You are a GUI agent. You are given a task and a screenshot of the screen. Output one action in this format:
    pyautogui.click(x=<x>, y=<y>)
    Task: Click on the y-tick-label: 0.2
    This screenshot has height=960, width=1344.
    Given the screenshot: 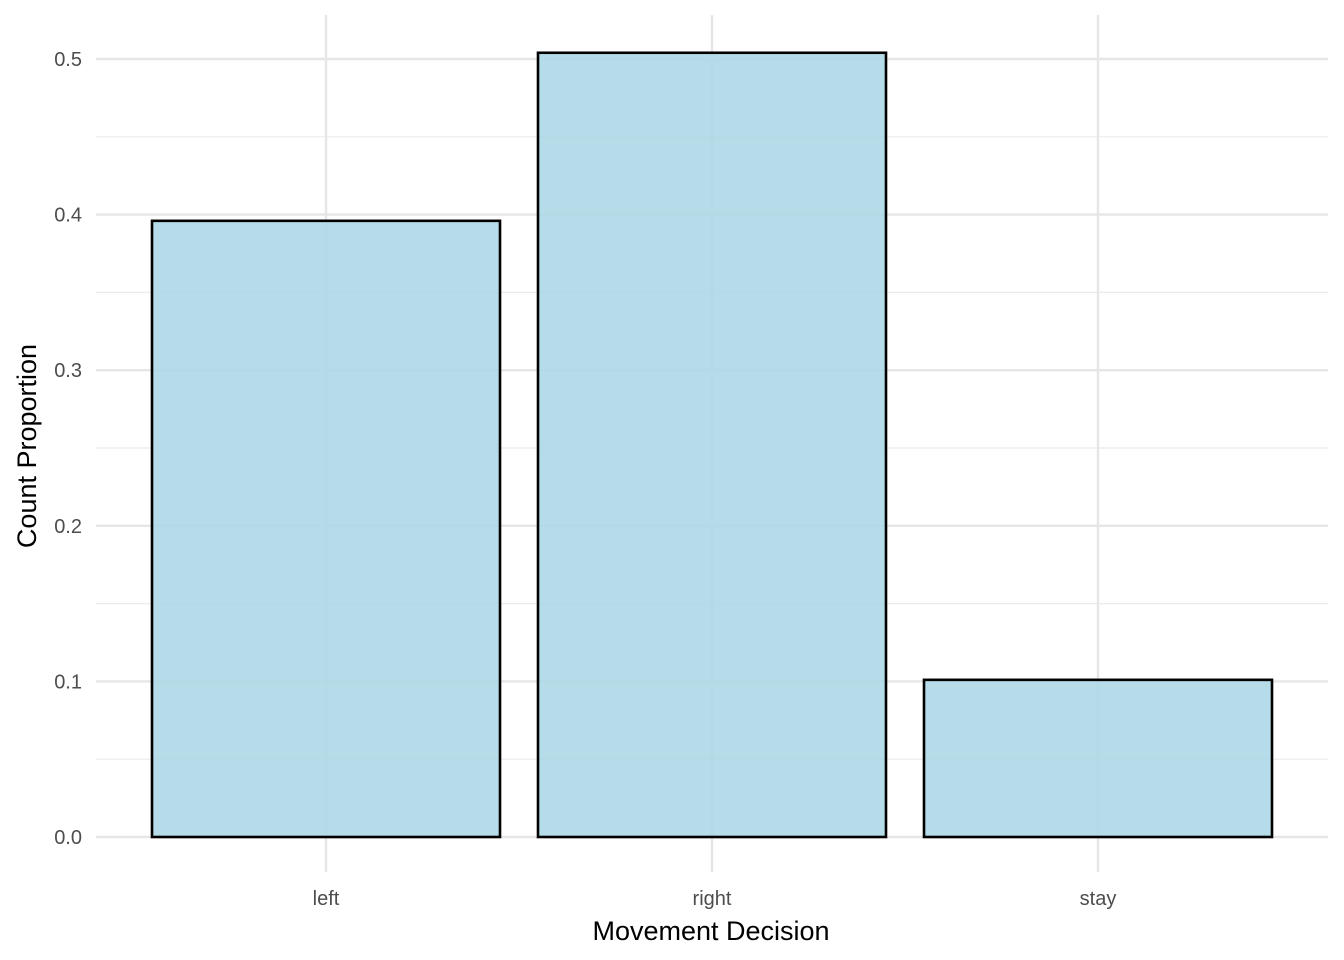 What is the action you would take?
    pyautogui.click(x=68, y=527)
    